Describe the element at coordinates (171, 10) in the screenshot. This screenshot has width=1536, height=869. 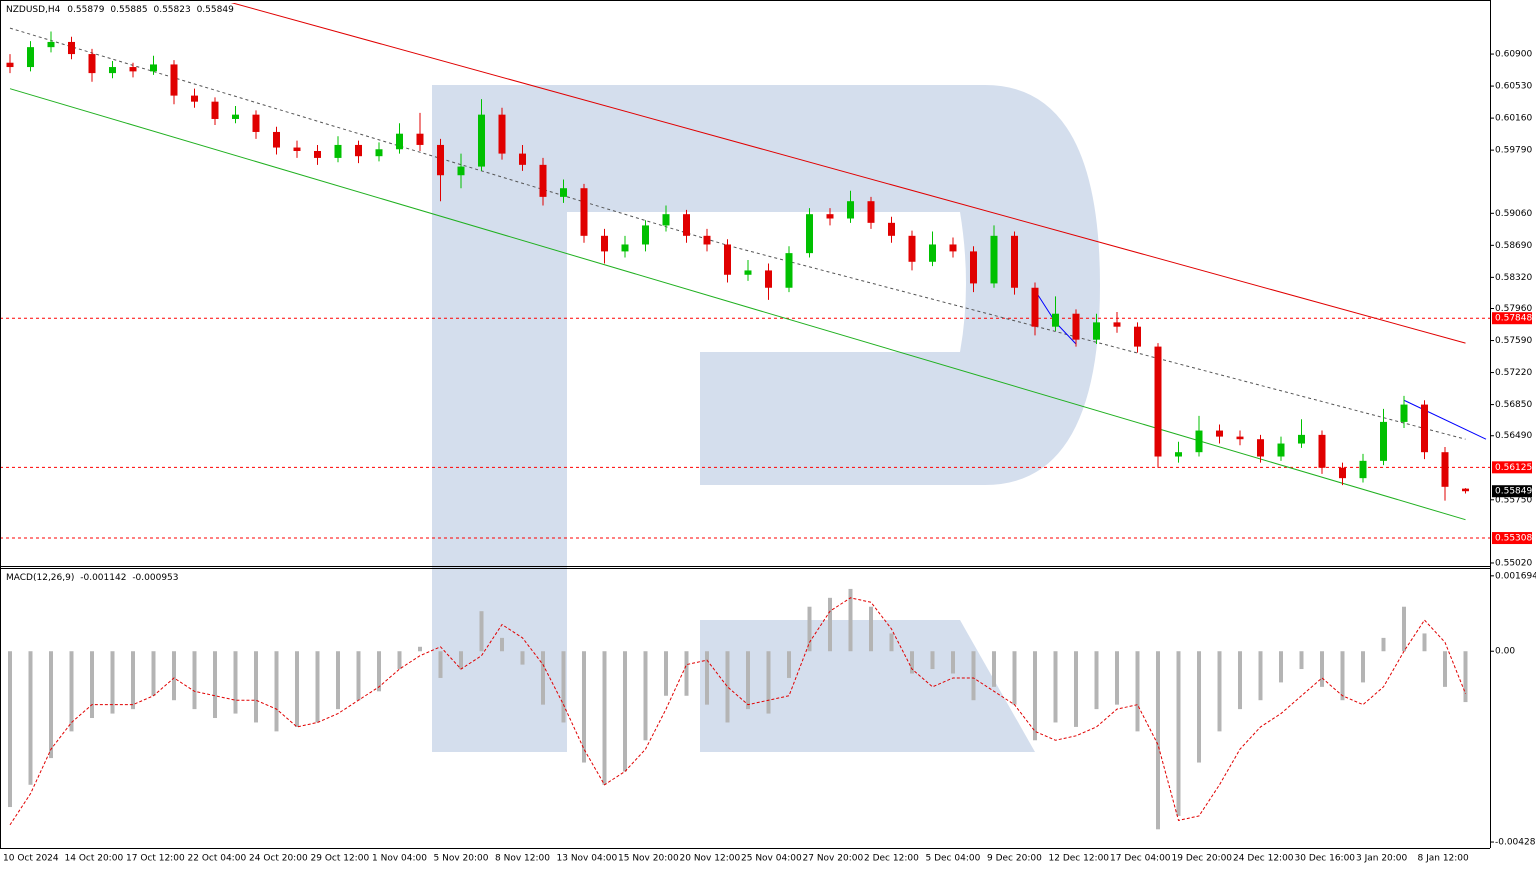
I see `low-value: 0.55823` at that location.